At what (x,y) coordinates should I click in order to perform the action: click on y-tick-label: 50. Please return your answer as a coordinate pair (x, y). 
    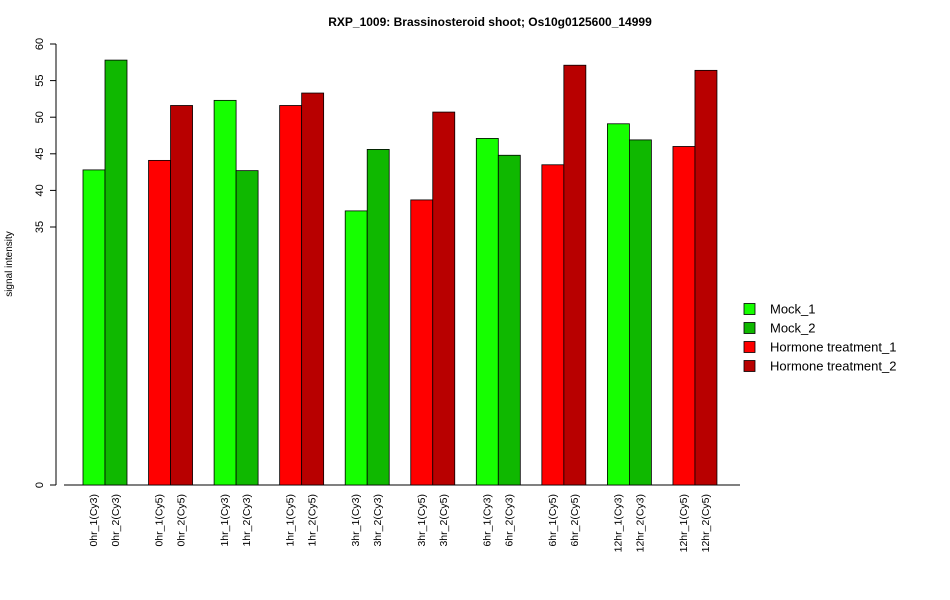
    Looking at the image, I should click on (40, 117).